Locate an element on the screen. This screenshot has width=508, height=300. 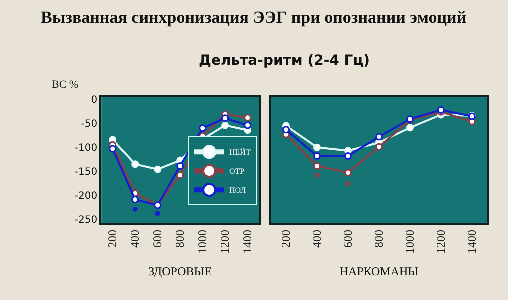
legend-label: ОТР is located at coordinates (238, 171).